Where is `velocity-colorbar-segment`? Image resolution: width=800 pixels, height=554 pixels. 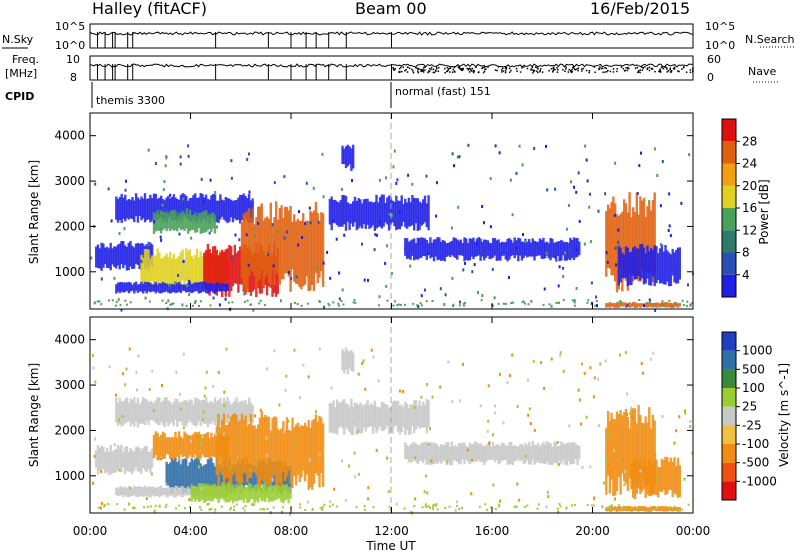
velocity-colorbar-segment is located at coordinates (729, 472).